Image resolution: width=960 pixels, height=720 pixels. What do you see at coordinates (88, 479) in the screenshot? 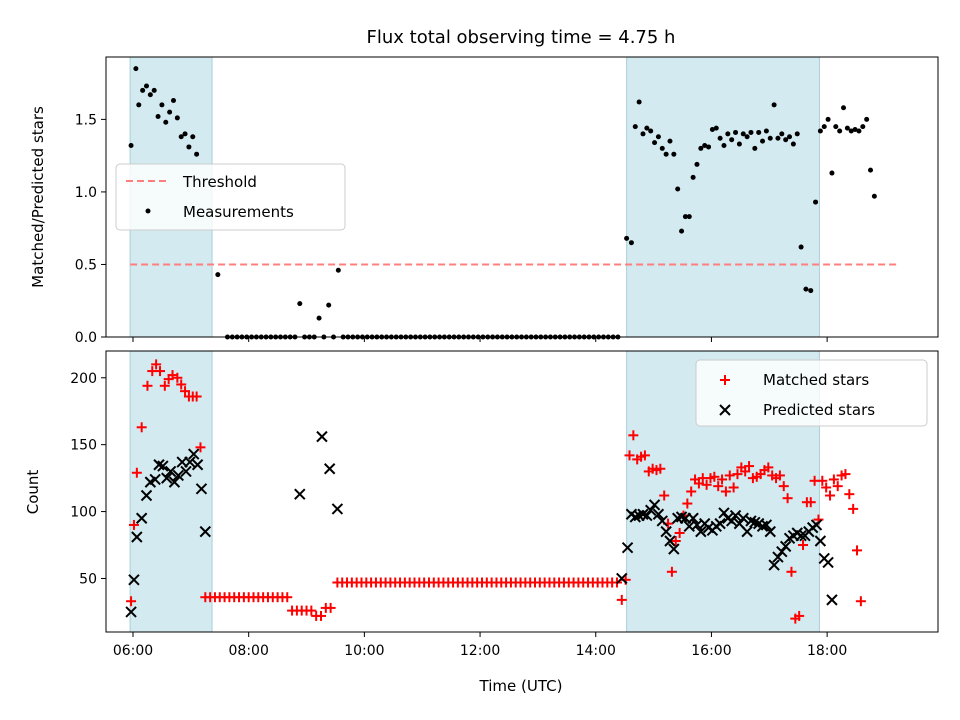
I see `bottom-y-axis-ticks: 50 100 150 200` at bounding box center [88, 479].